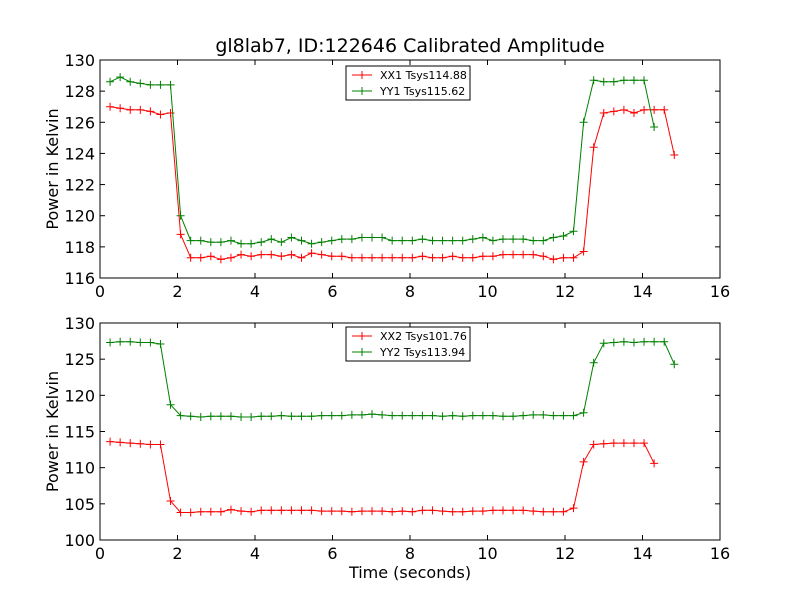 The width and height of the screenshot is (800, 600). What do you see at coordinates (79, 468) in the screenshot?
I see `y-tick-label: 110` at bounding box center [79, 468].